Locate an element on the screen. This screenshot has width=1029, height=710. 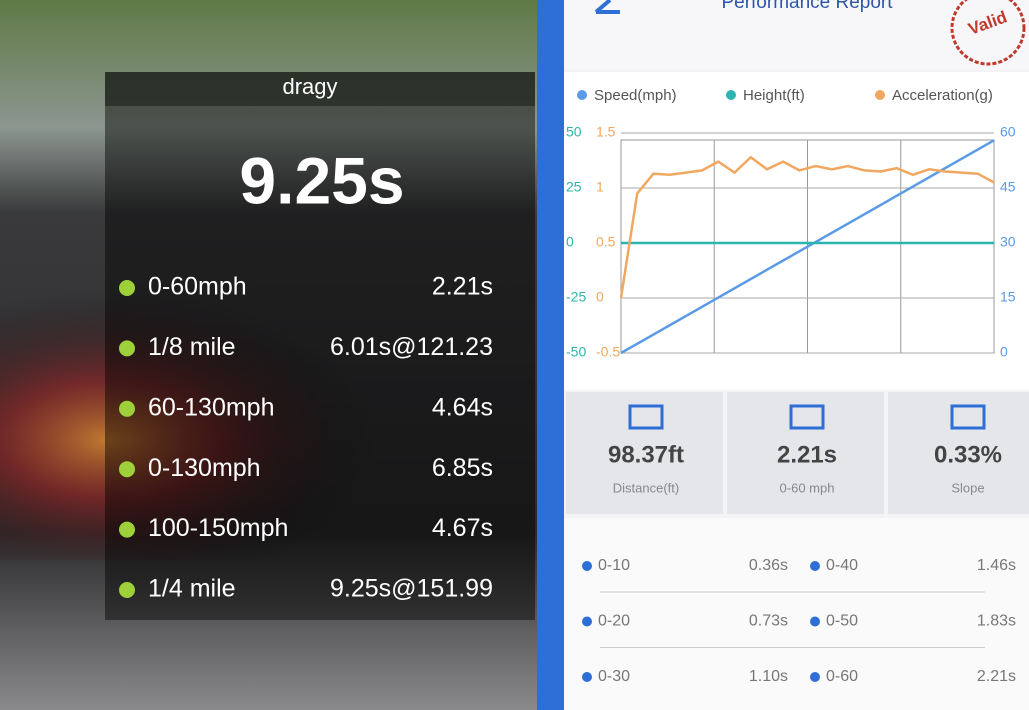
total-time: 9.25s is located at coordinates (321, 180).